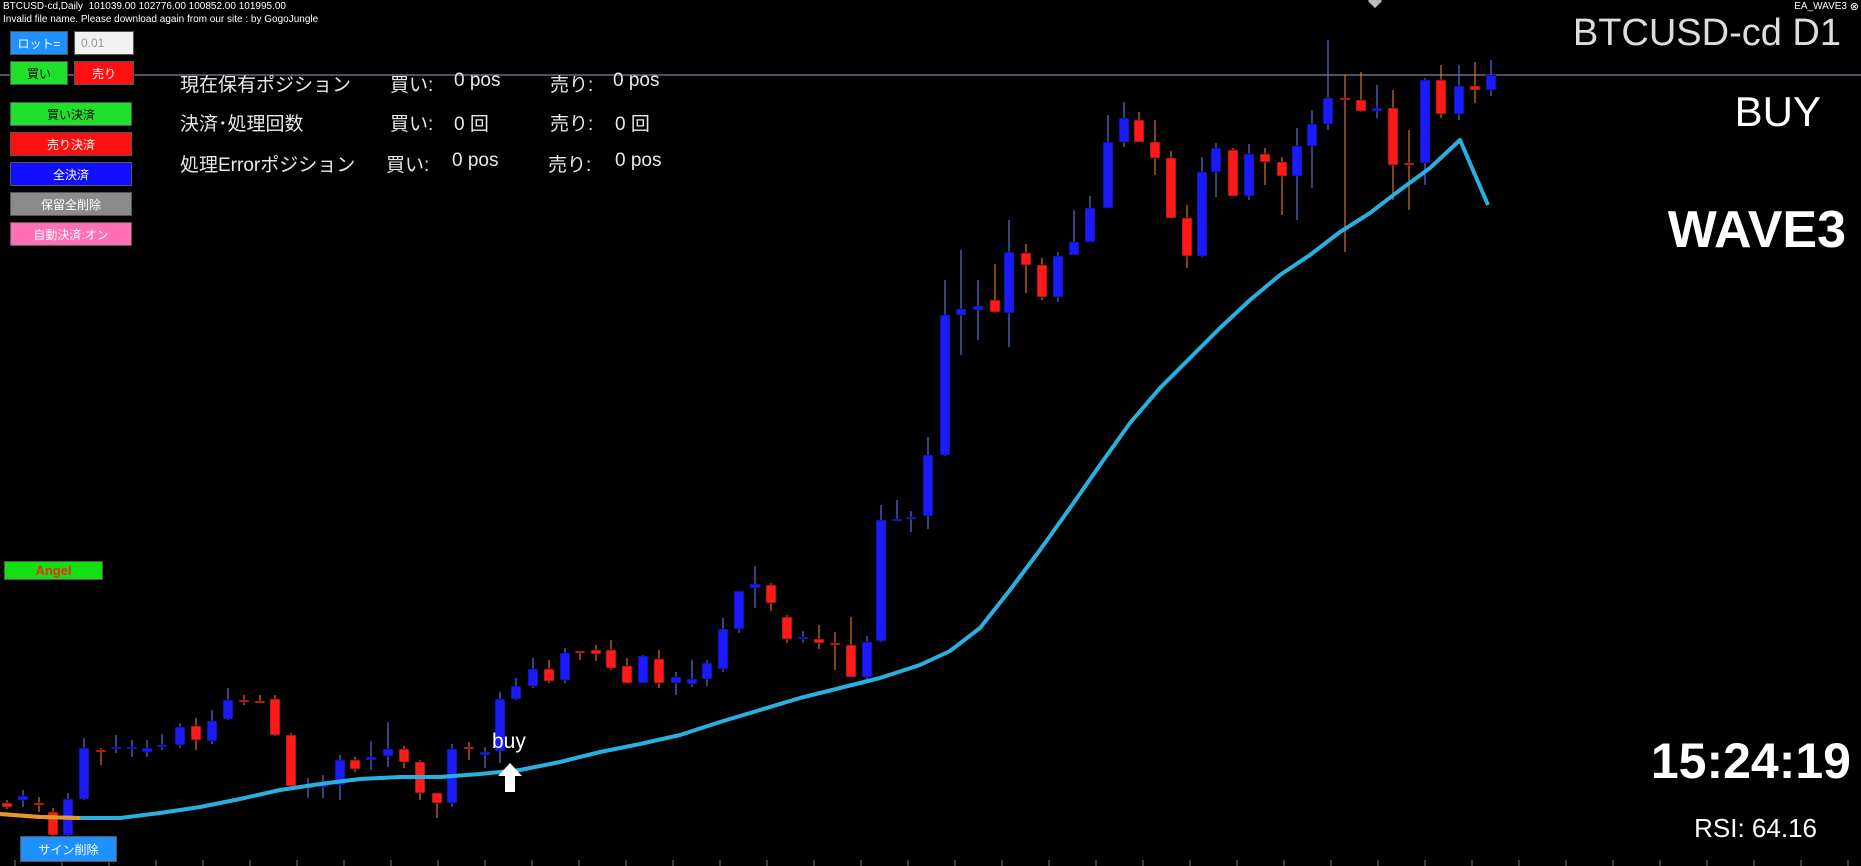 The image size is (1861, 866). What do you see at coordinates (104, 73) in the screenshot?
I see `sell-button: 売り` at bounding box center [104, 73].